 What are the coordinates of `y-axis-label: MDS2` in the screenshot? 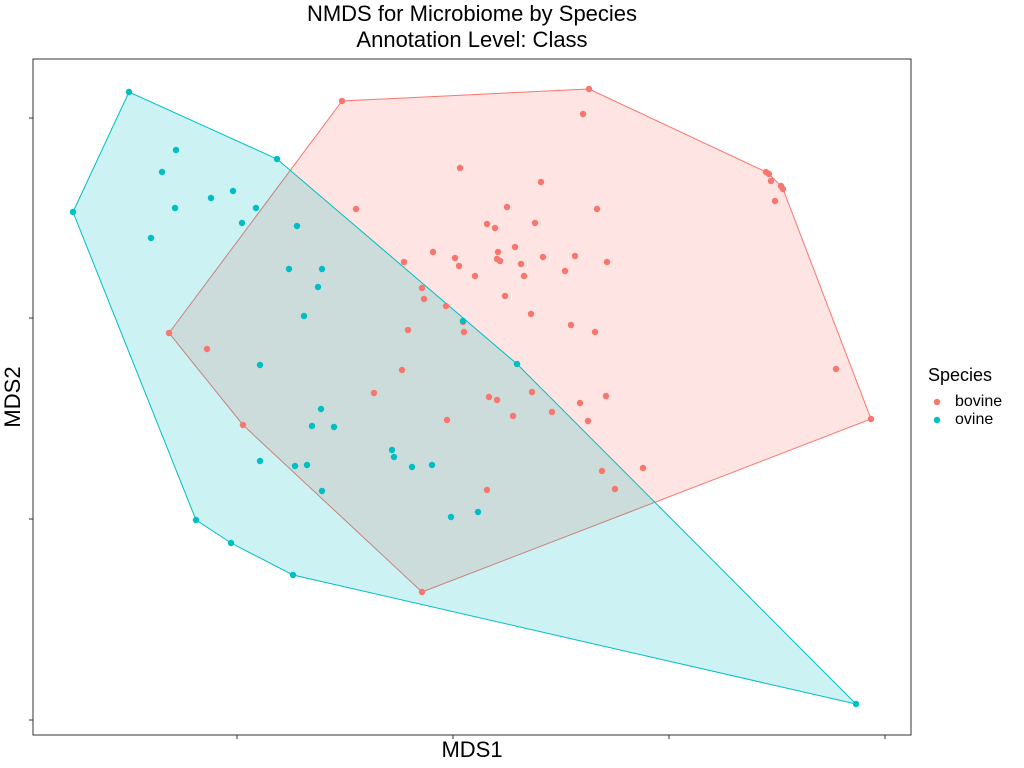 It's located at (12, 396).